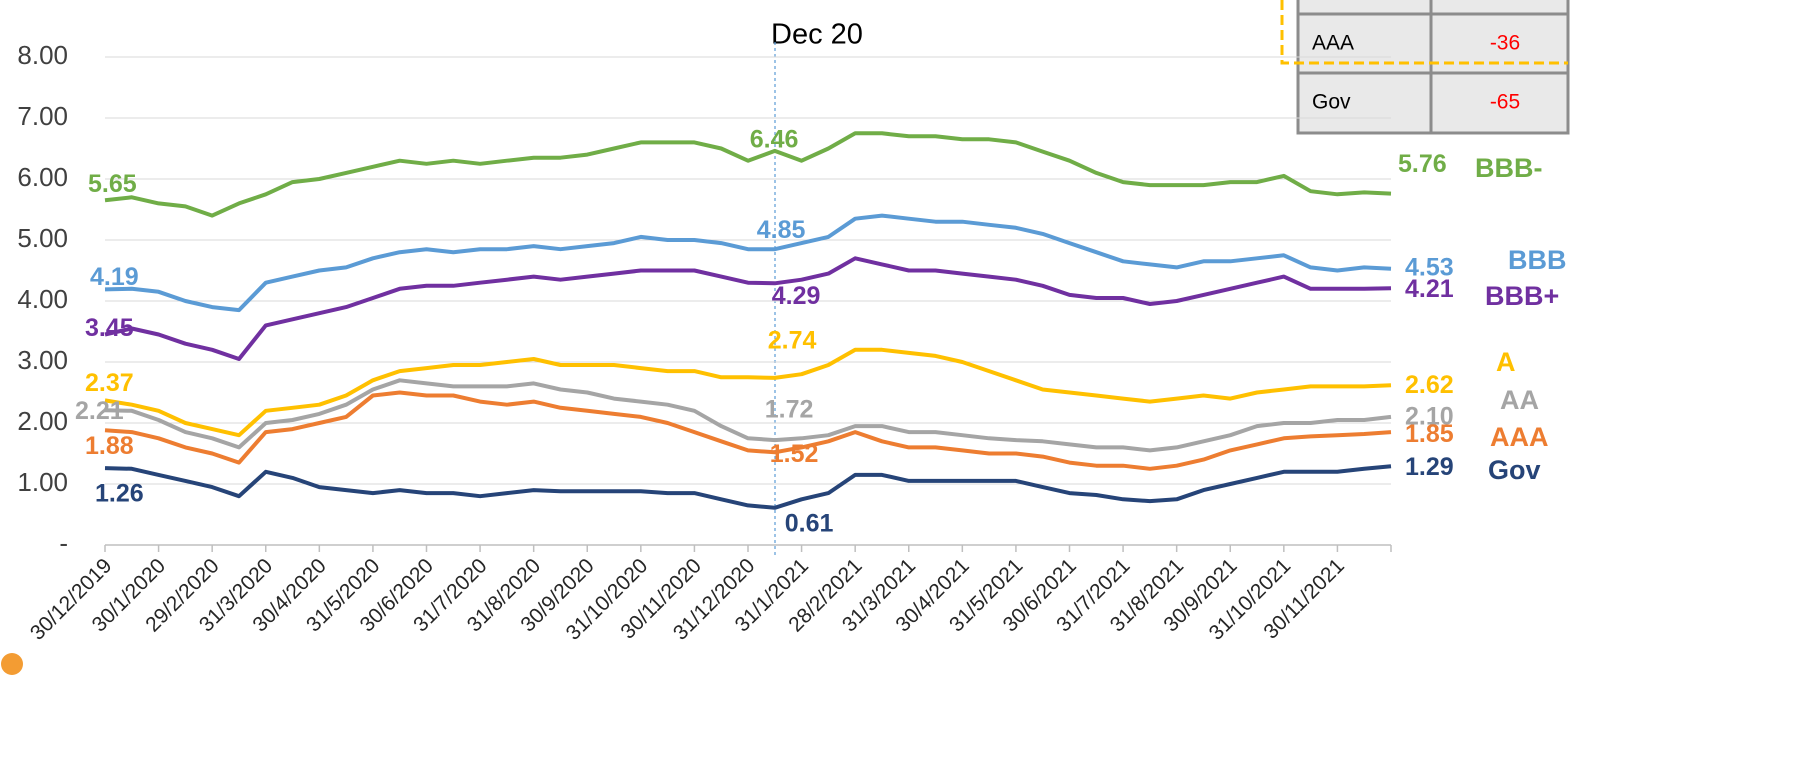 This screenshot has width=1797, height=784. I want to click on y-tick-label: 2.00, so click(42, 421).